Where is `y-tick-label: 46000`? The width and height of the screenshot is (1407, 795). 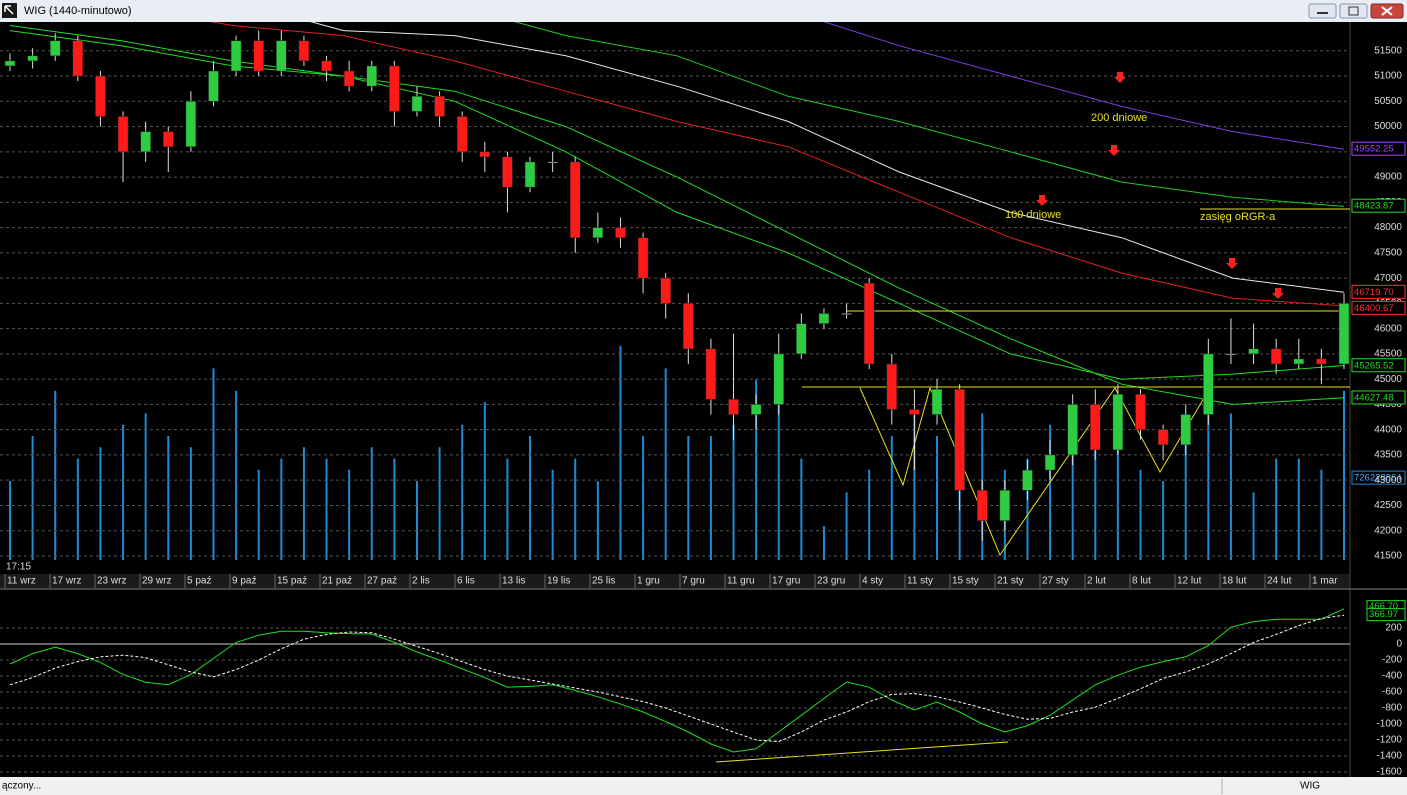
y-tick-label: 46000 is located at coordinates (1388, 328).